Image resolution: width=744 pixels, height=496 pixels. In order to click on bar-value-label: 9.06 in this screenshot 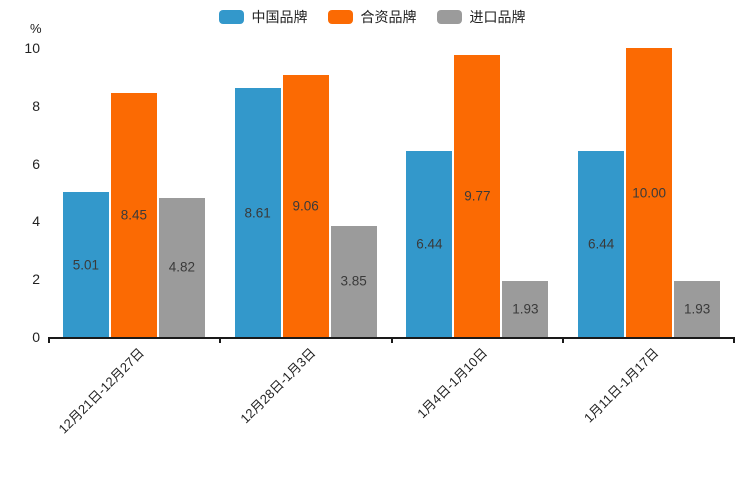, I will do `click(305, 206)`.